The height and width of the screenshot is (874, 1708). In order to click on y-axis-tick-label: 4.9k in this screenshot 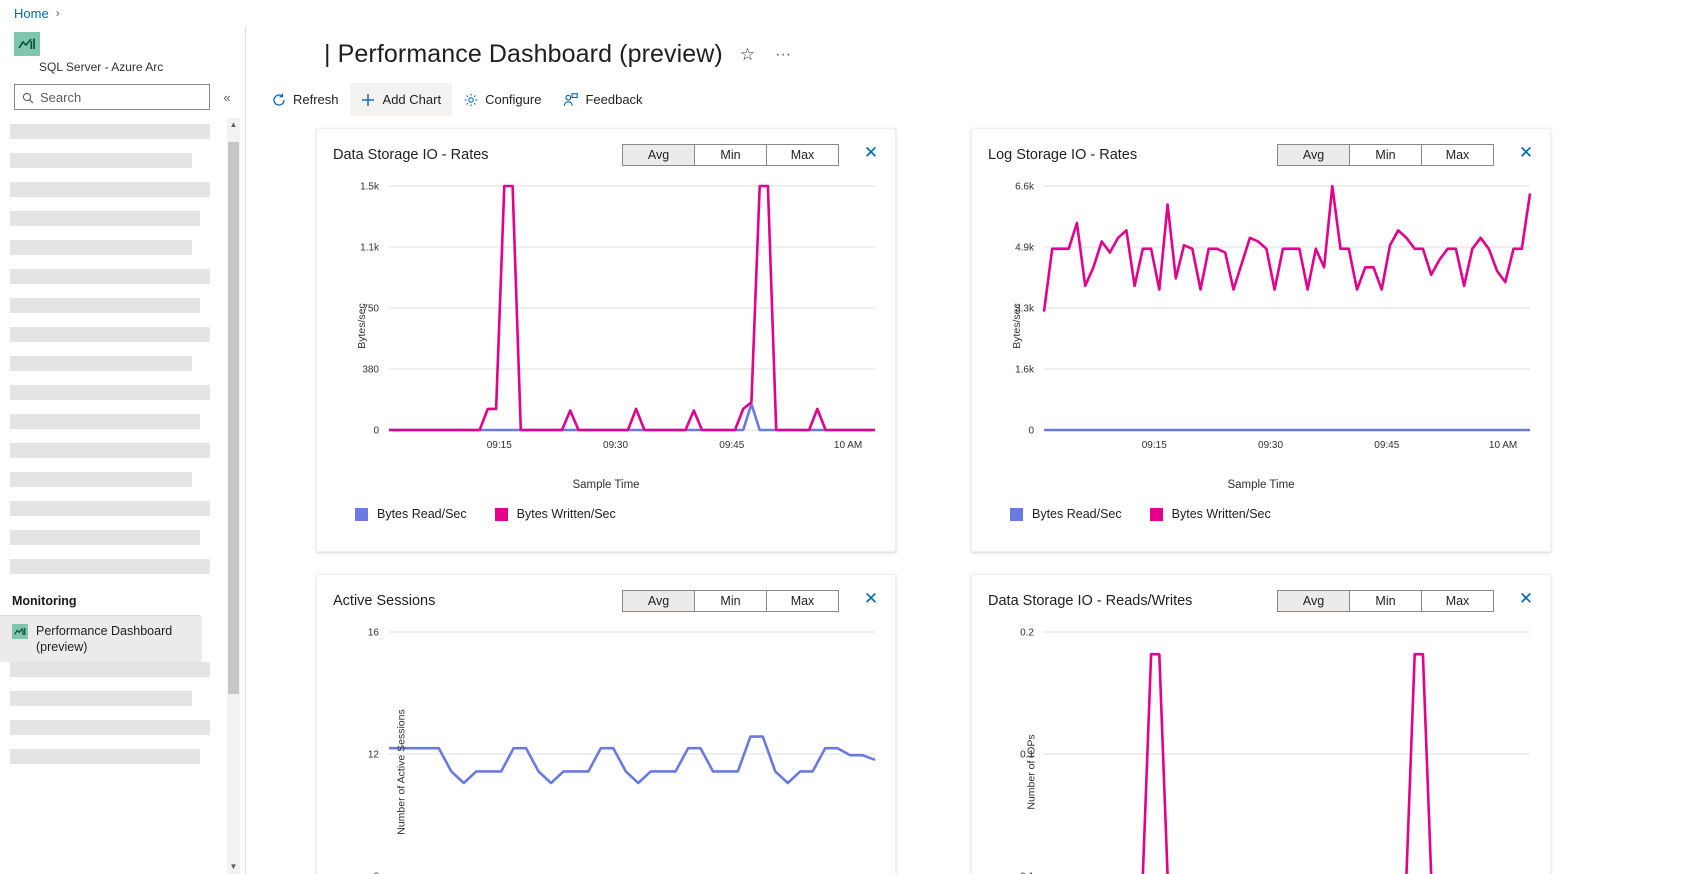, I will do `click(1025, 248)`.